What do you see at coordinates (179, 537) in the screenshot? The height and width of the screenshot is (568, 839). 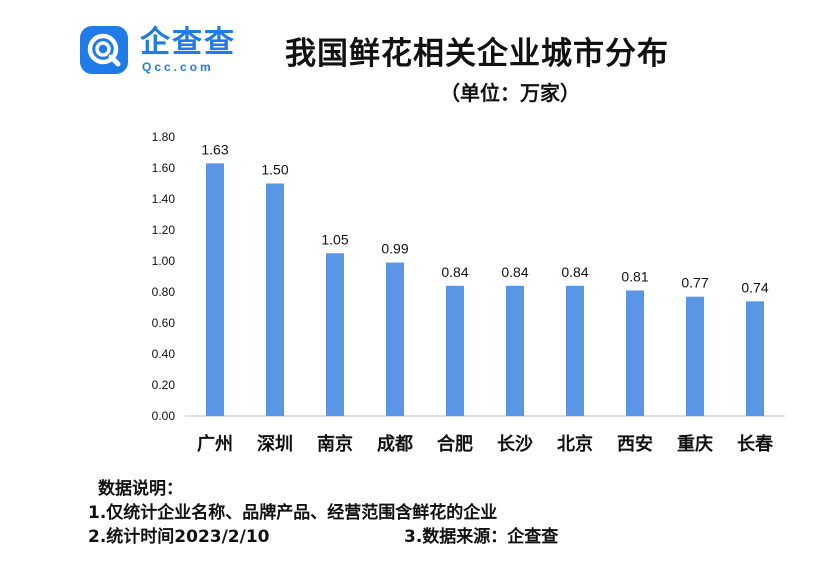 I see `notes-line-2: 2.统计时间2023/2/10` at bounding box center [179, 537].